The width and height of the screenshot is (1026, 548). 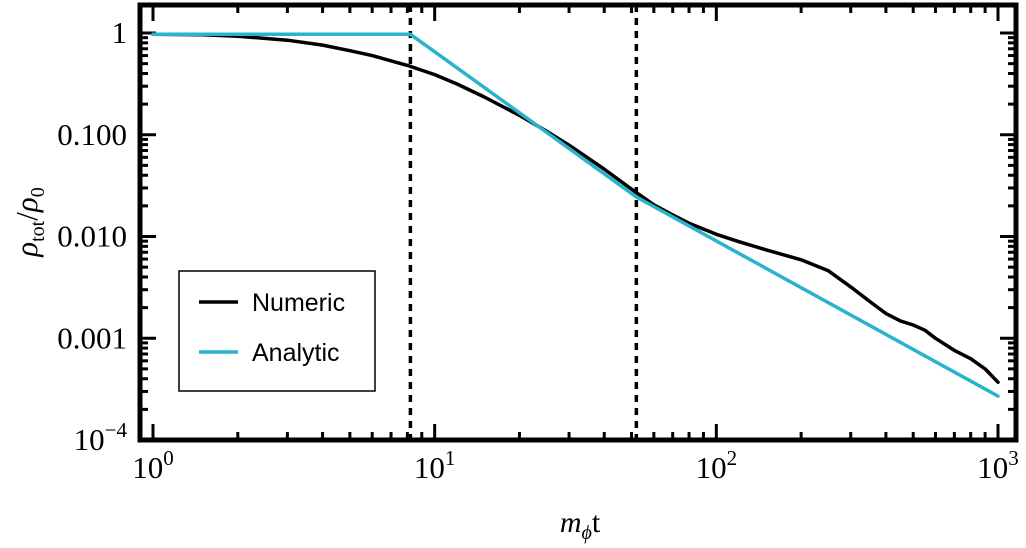 I want to click on legend: Numeric Analytic, so click(x=277, y=331).